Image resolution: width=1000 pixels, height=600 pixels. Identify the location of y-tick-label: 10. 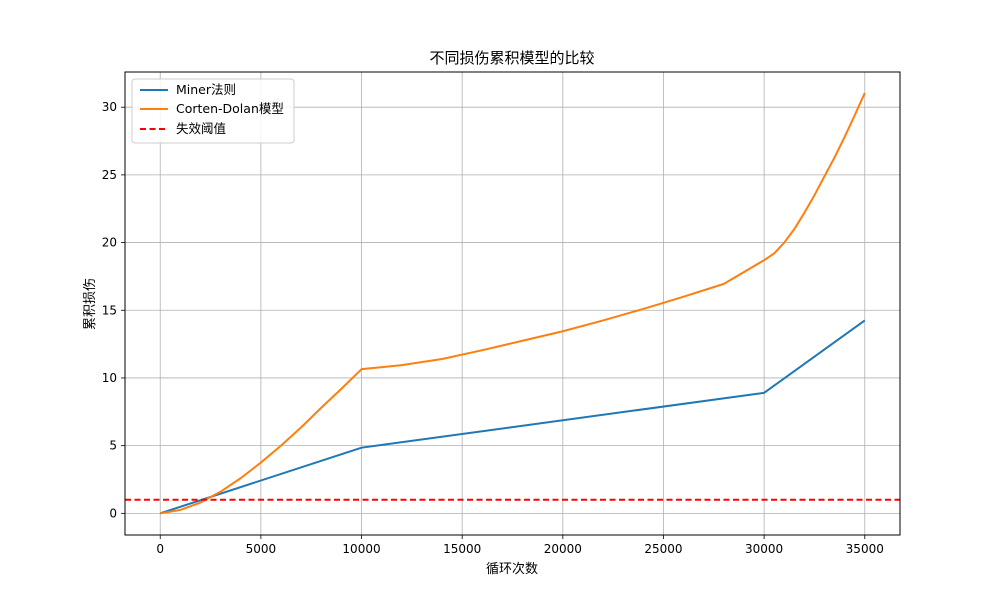
(109, 378).